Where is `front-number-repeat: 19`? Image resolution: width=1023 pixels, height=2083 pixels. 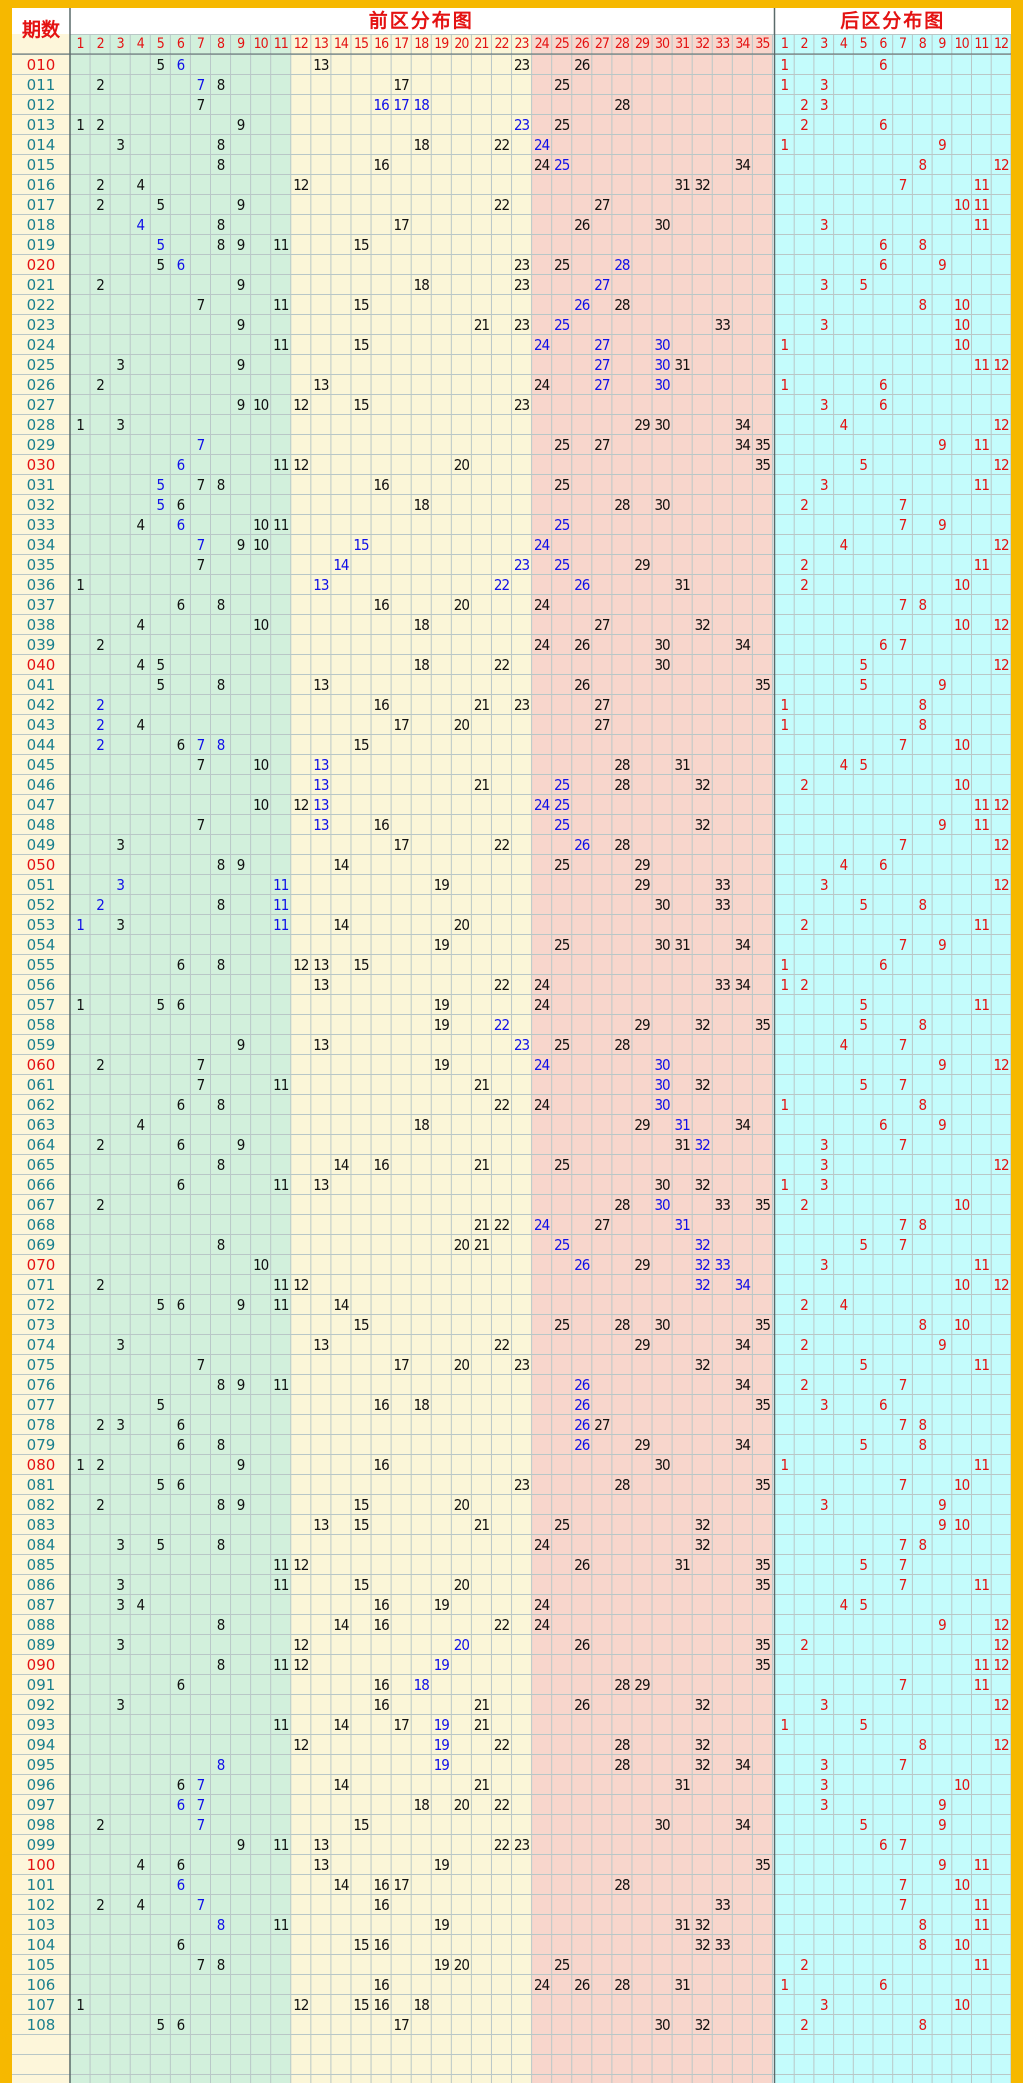 front-number-repeat: 19 is located at coordinates (441, 1724).